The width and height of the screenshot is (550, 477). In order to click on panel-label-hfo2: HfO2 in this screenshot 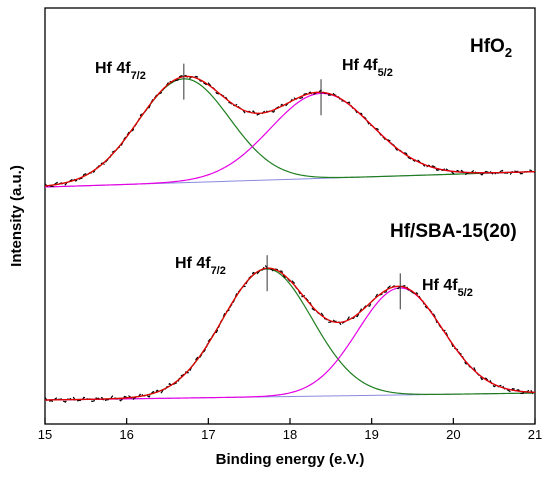, I will do `click(491, 48)`.